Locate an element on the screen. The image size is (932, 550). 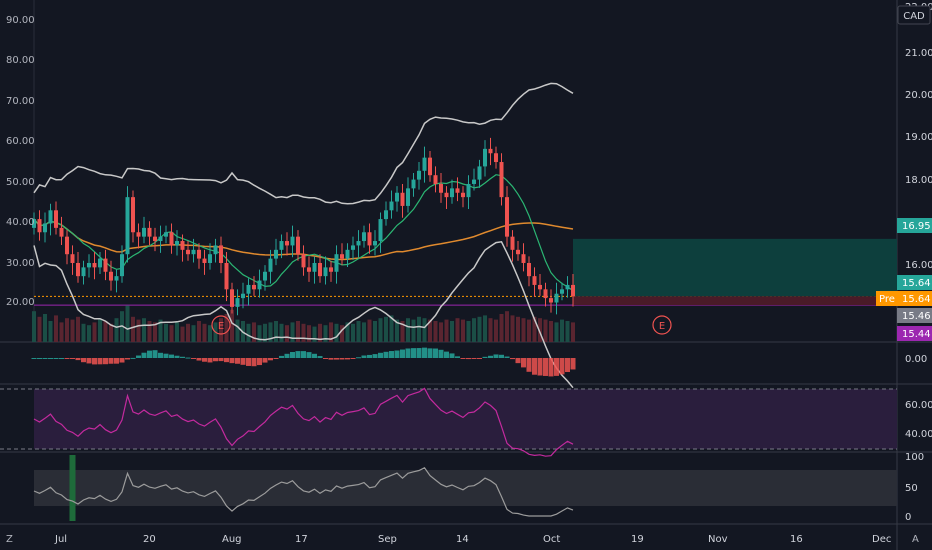
price-tag: 15.44 is located at coordinates (914, 333).